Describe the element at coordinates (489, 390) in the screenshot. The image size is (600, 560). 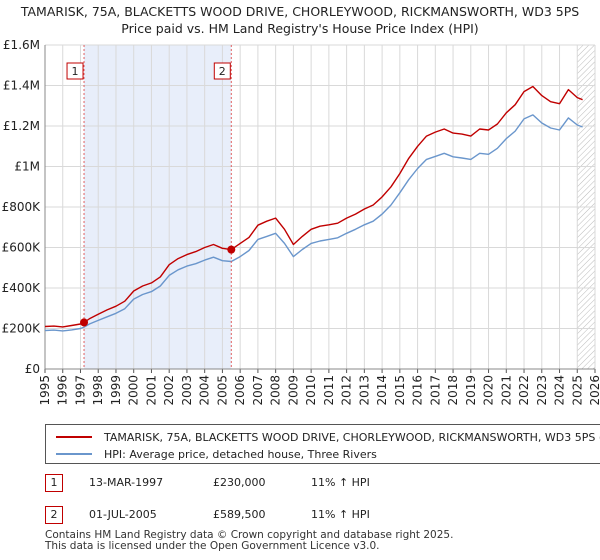
I see `x-tick-label: 2020` at that location.